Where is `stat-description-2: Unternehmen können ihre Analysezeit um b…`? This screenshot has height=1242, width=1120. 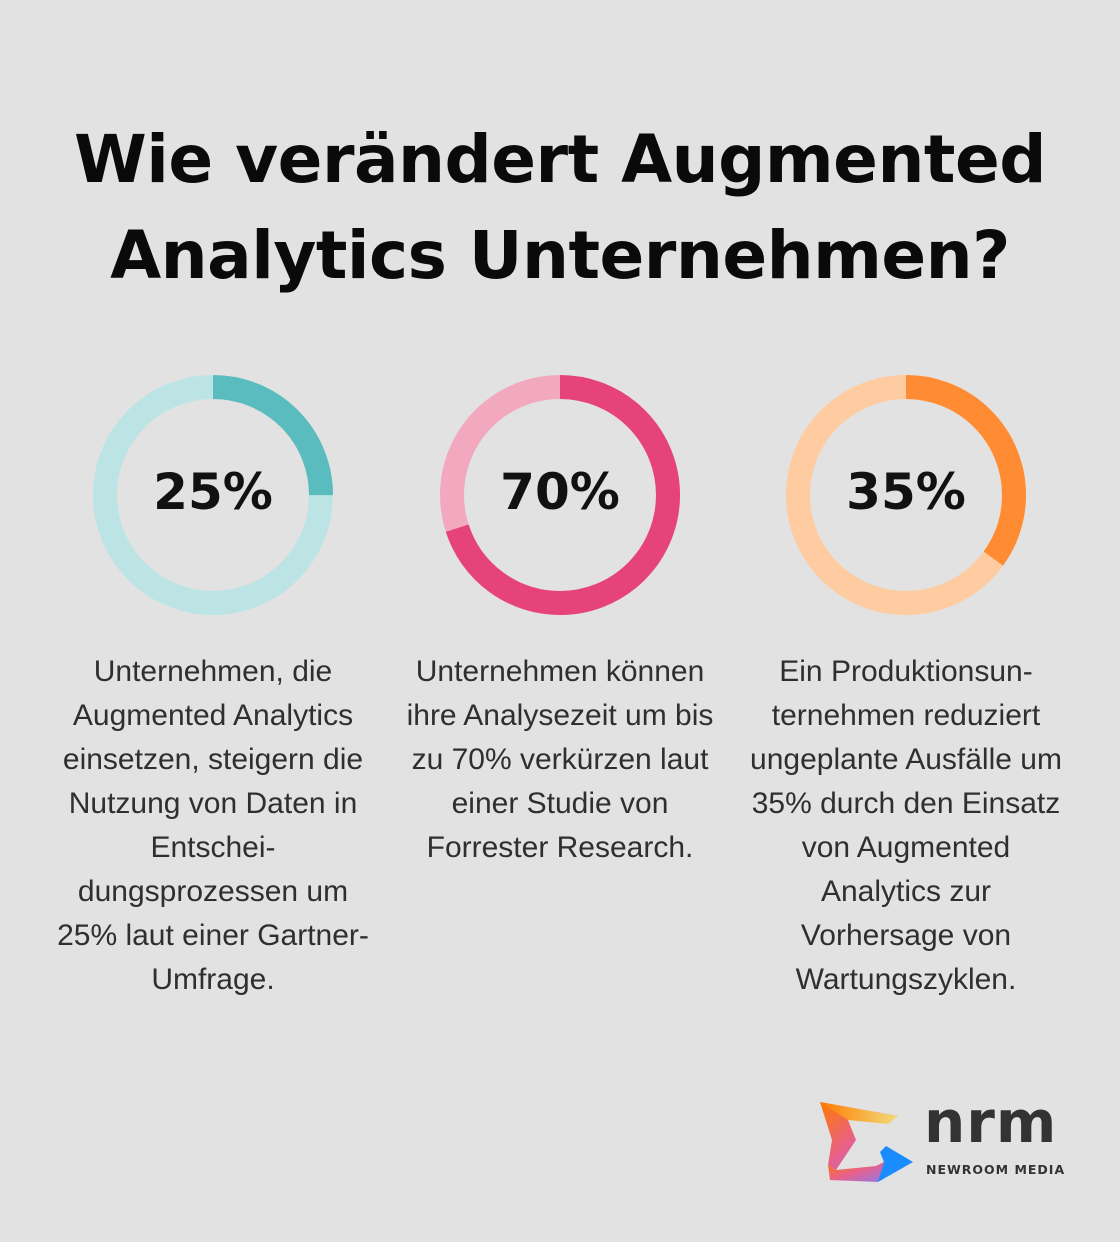 stat-description-2: Unternehmen können ihre Analysezeit um b… is located at coordinates (560, 759).